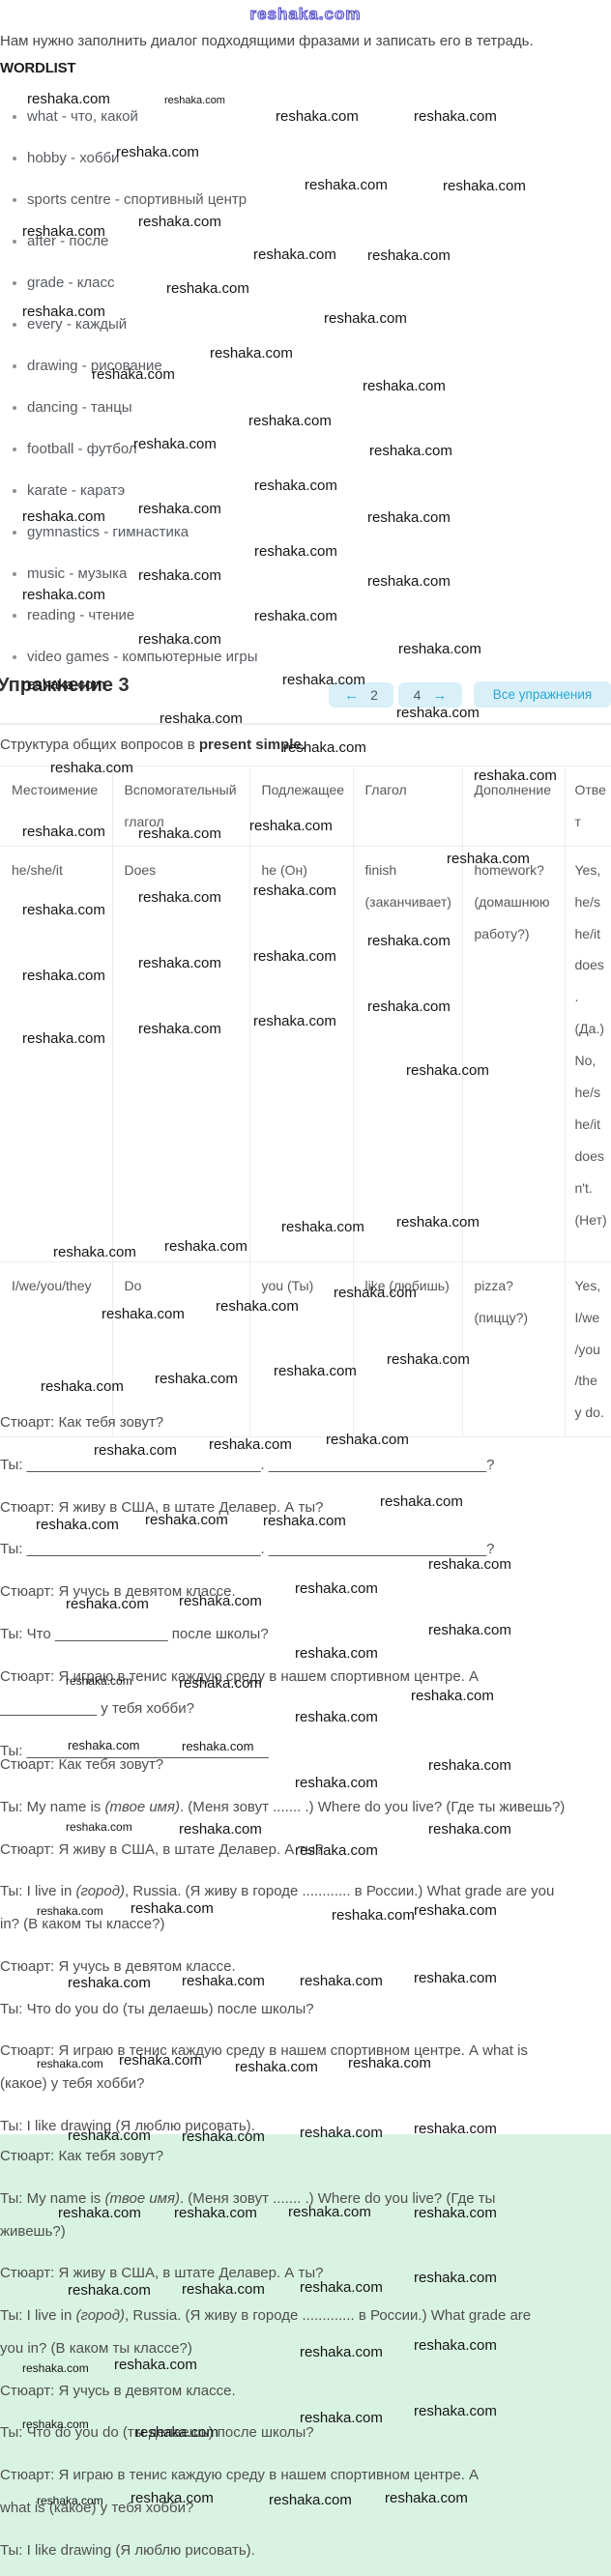 This screenshot has width=611, height=2576. I want to click on table-cell: Does, so click(181, 1053).